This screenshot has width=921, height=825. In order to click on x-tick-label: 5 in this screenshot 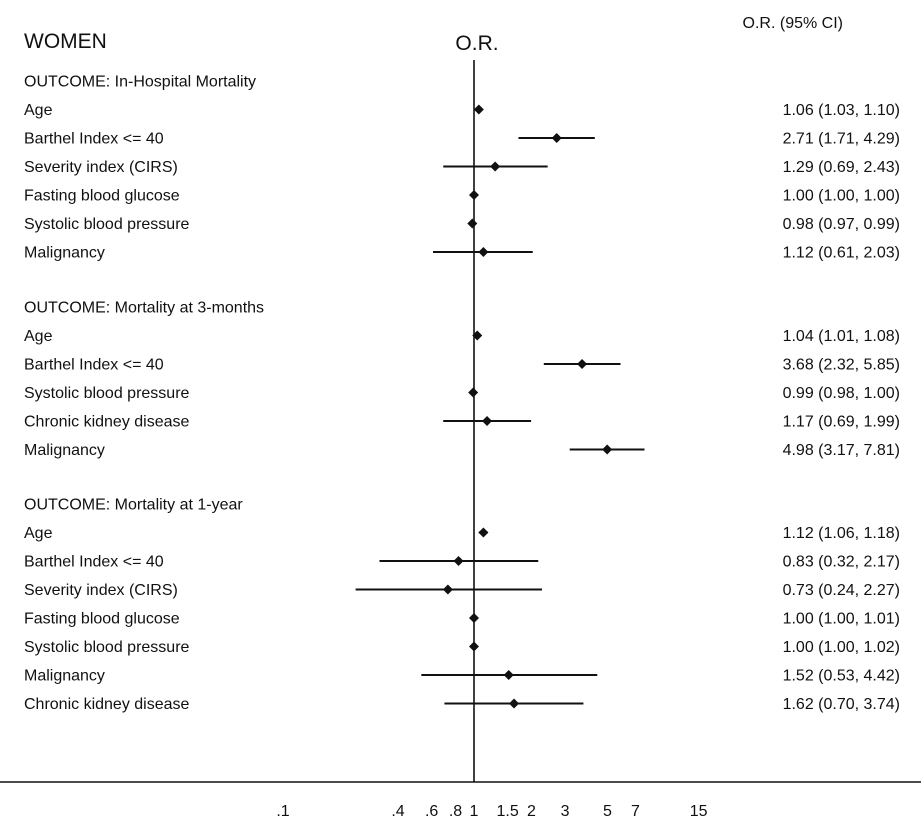, I will do `click(607, 811)`.